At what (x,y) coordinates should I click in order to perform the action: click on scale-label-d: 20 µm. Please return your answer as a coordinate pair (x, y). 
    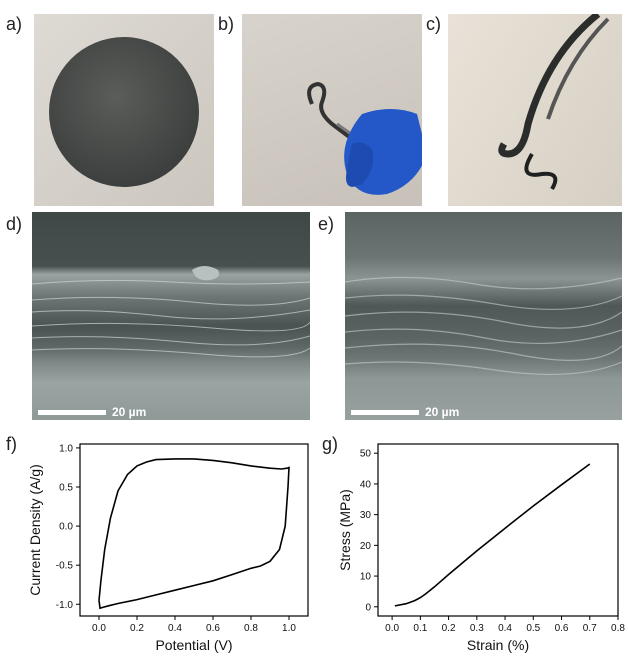
    Looking at the image, I should click on (129, 412).